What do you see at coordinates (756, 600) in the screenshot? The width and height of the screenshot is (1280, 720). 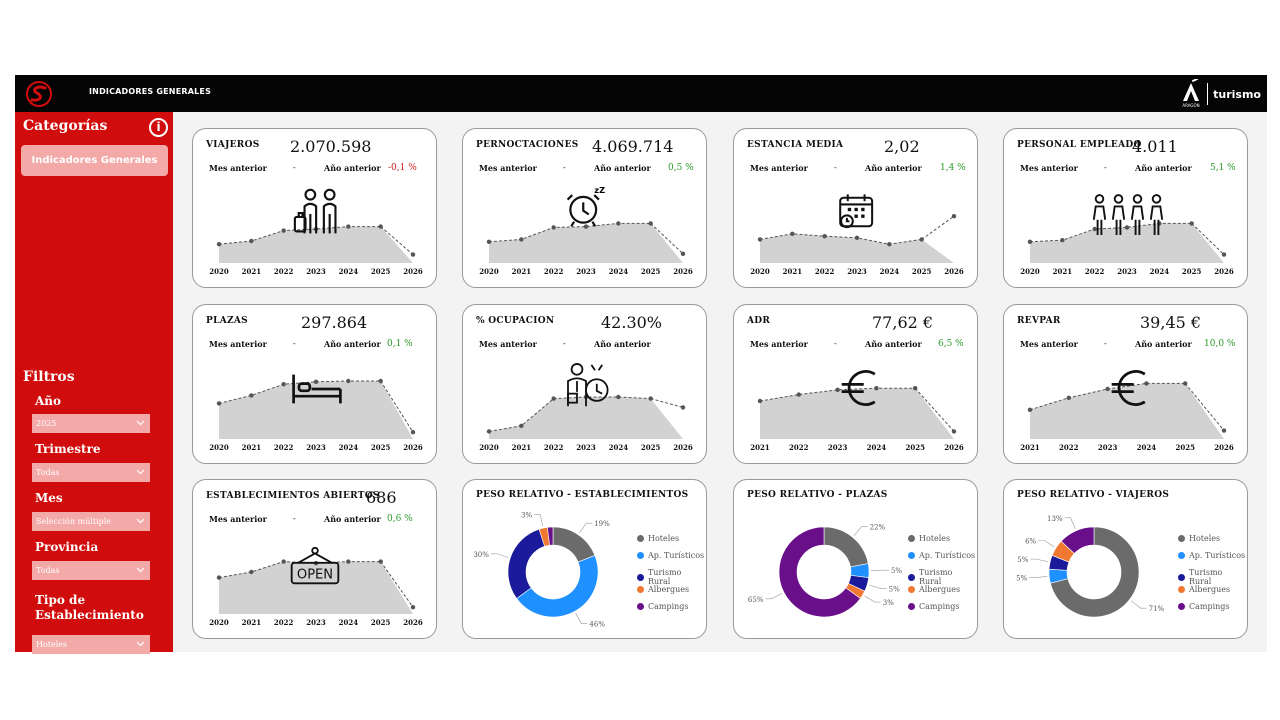 I see `slice-label: 65%` at bounding box center [756, 600].